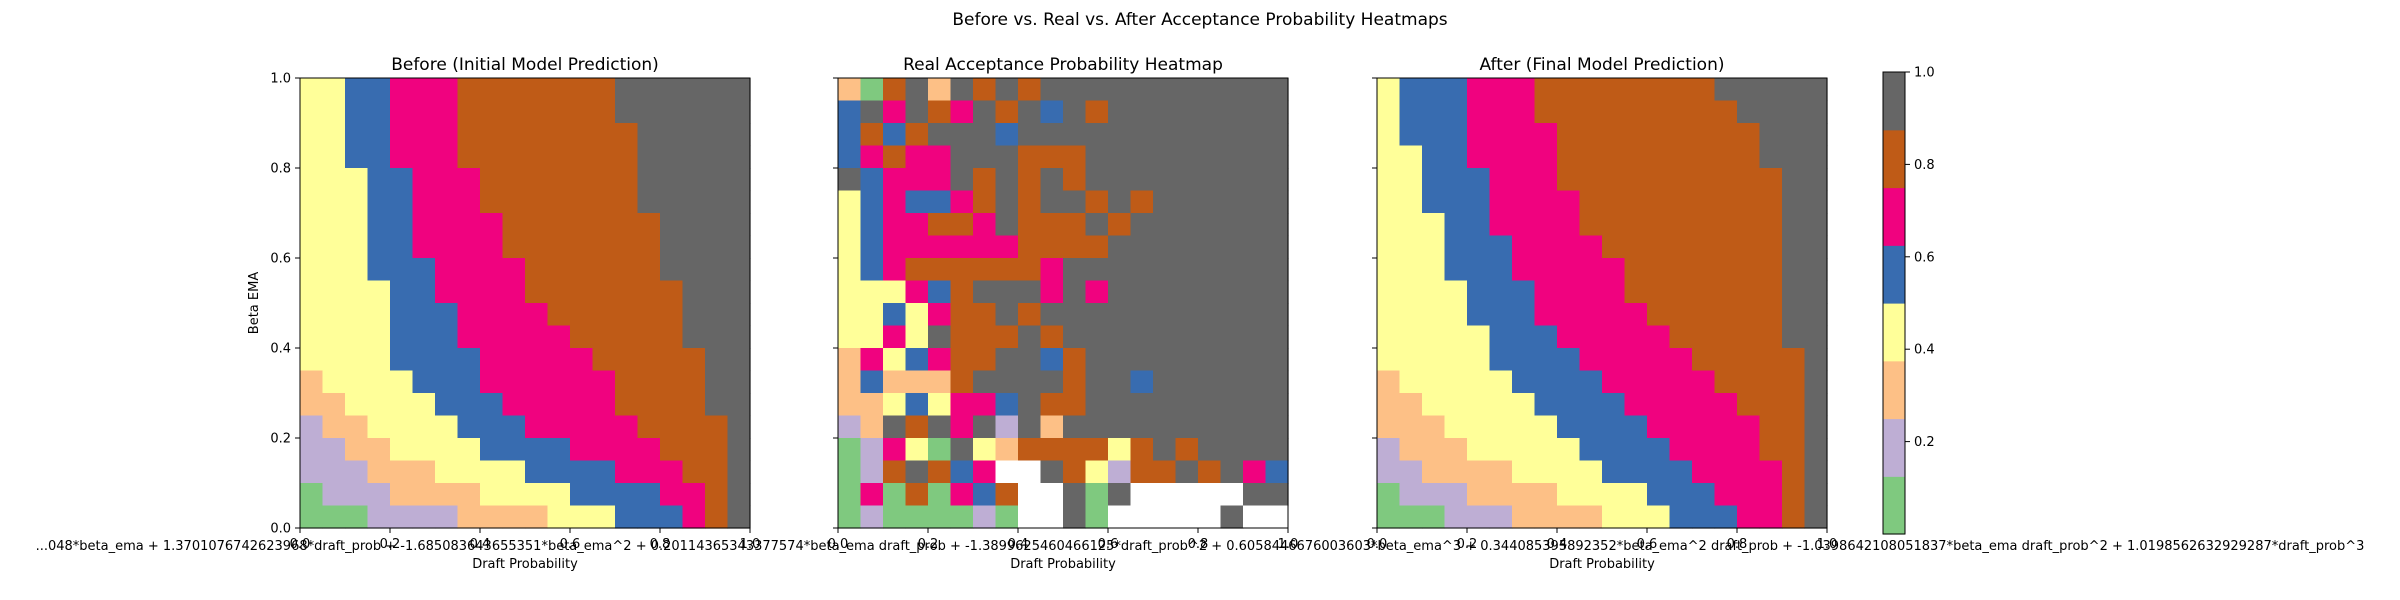 This screenshot has width=2400, height=600. What do you see at coordinates (280, 259) in the screenshot?
I see `y-tick-label: 0.6` at bounding box center [280, 259].